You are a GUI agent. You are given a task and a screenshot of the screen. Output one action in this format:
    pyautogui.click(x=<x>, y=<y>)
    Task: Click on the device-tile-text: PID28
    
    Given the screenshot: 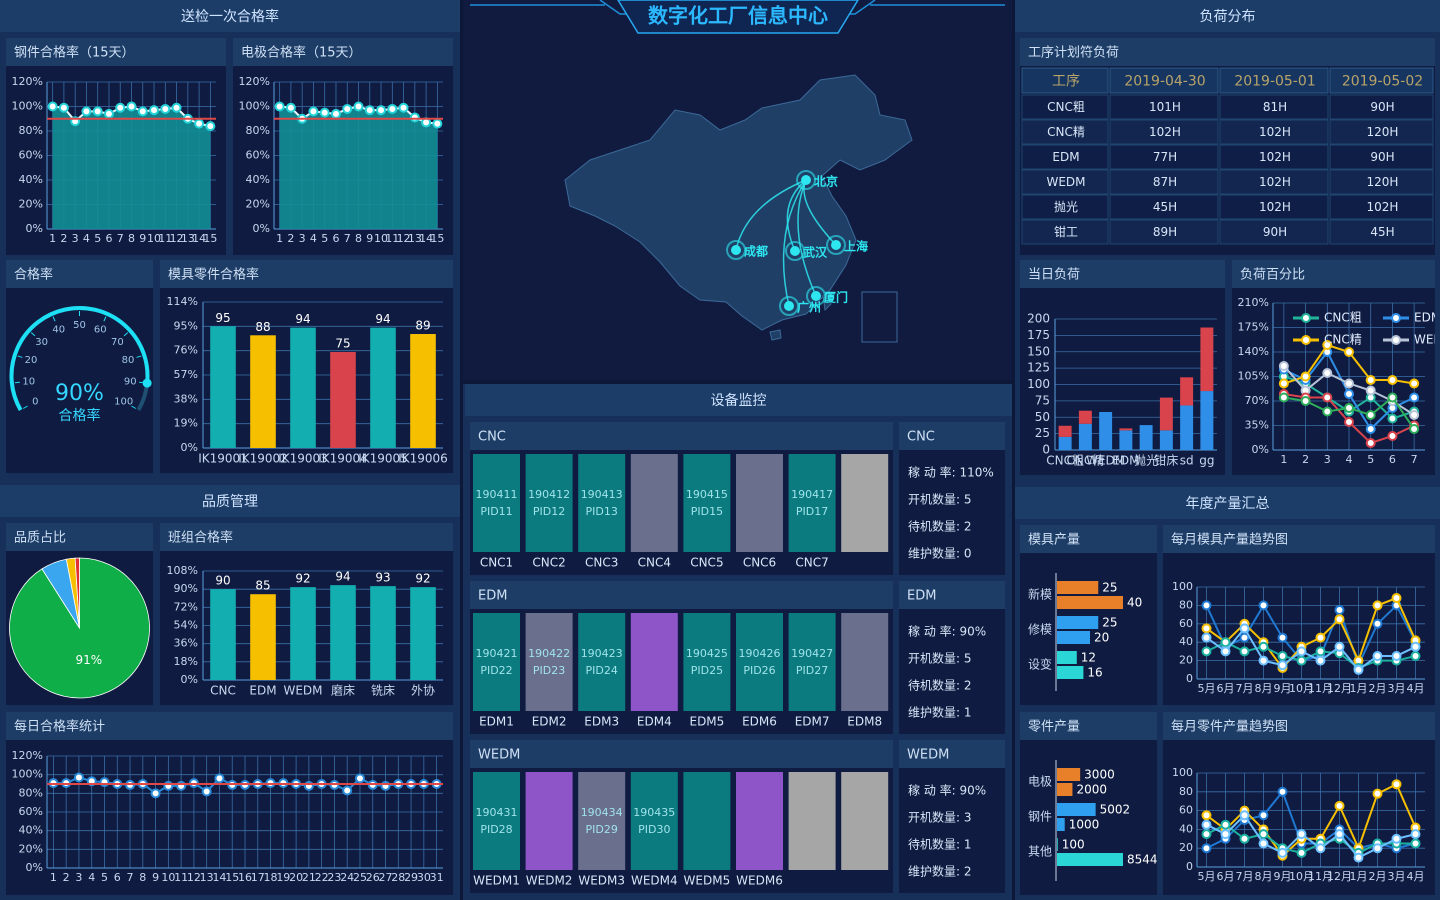 What is the action you would take?
    pyautogui.click(x=496, y=829)
    